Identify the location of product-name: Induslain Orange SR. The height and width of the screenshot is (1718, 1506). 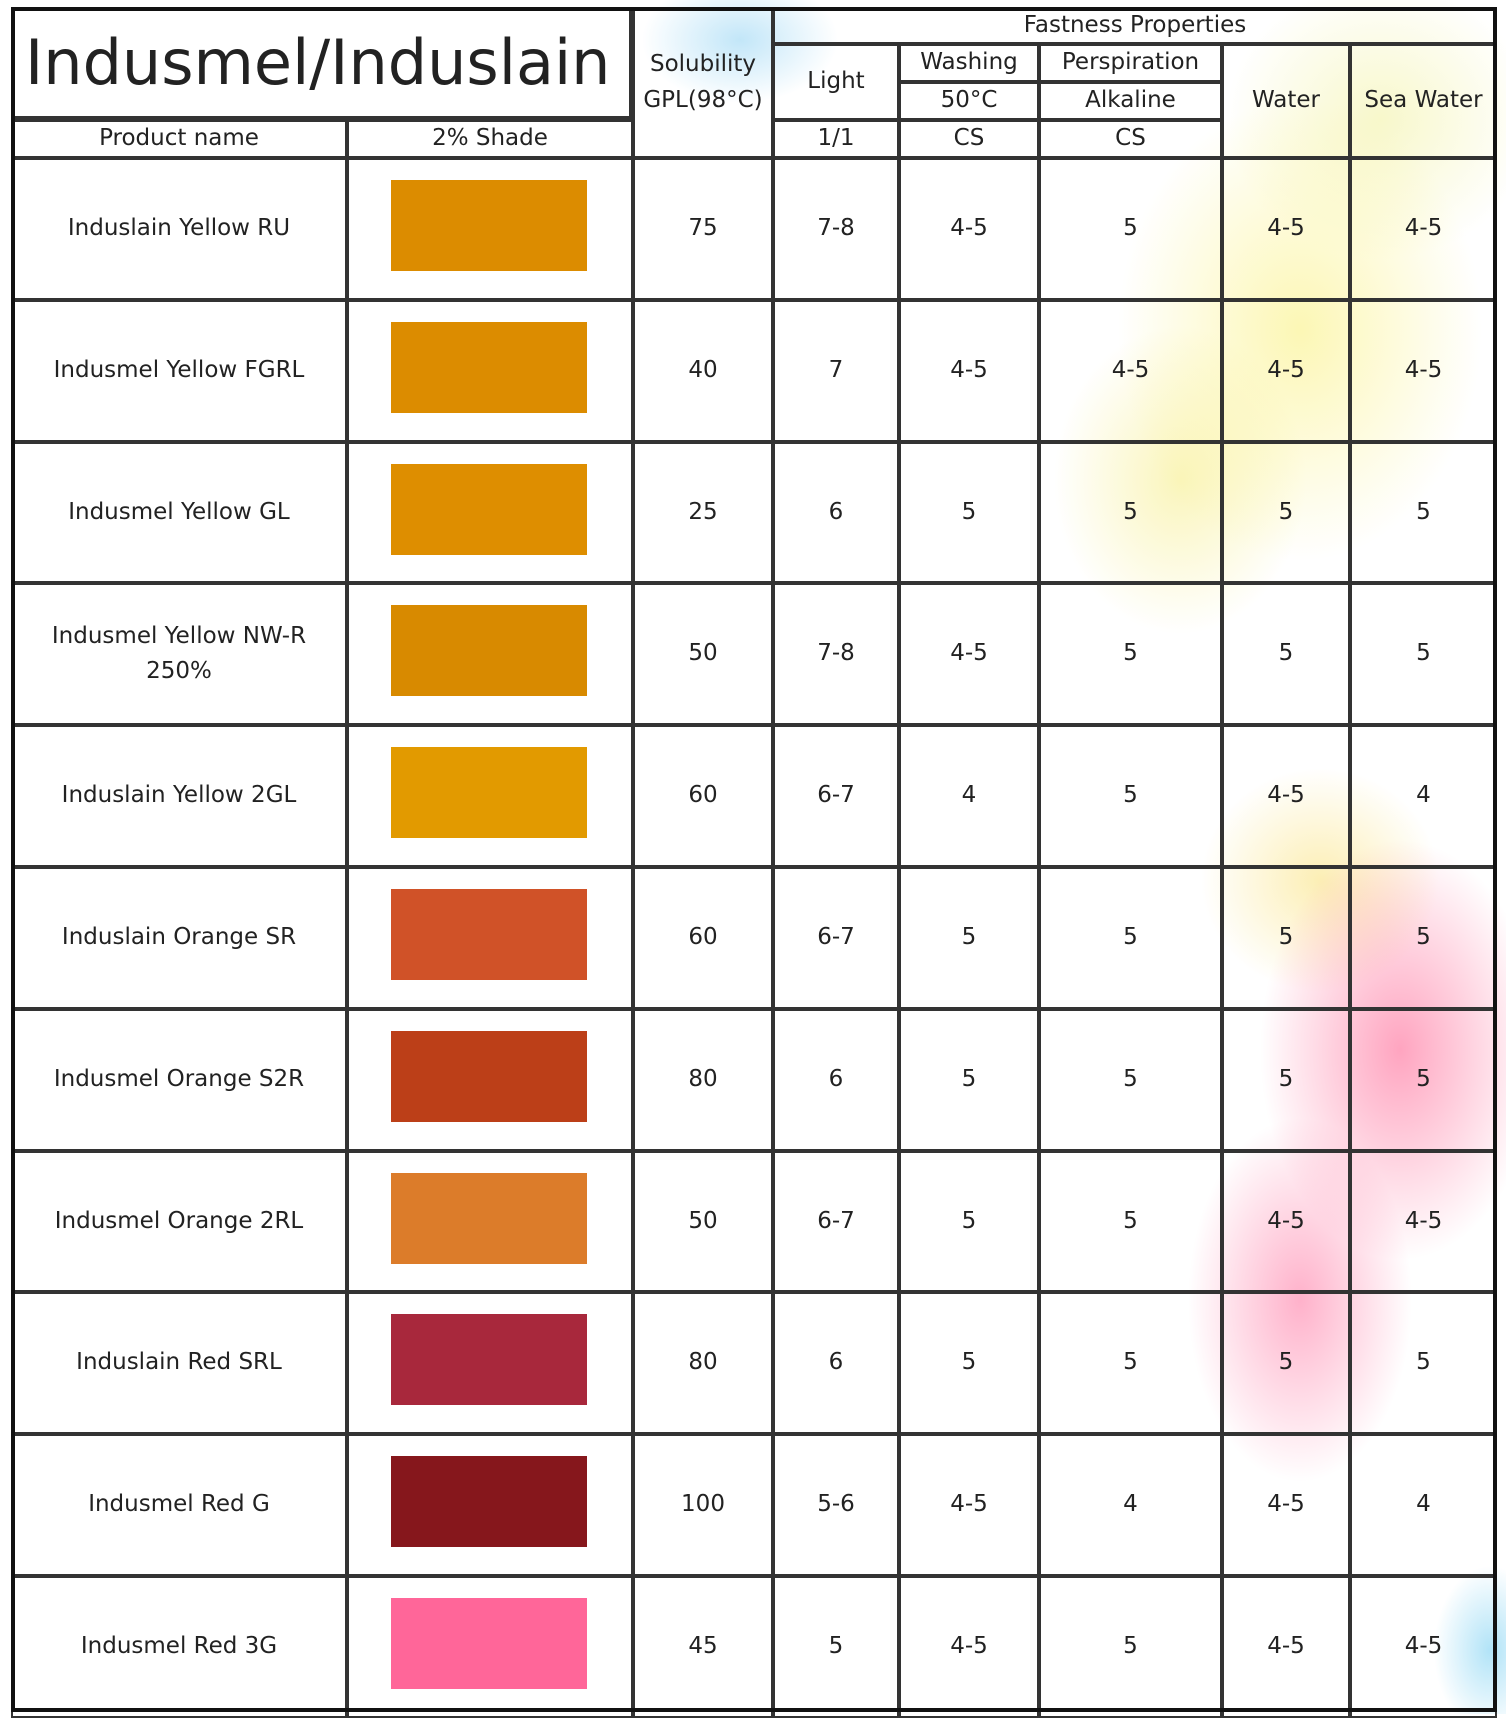
(179, 938).